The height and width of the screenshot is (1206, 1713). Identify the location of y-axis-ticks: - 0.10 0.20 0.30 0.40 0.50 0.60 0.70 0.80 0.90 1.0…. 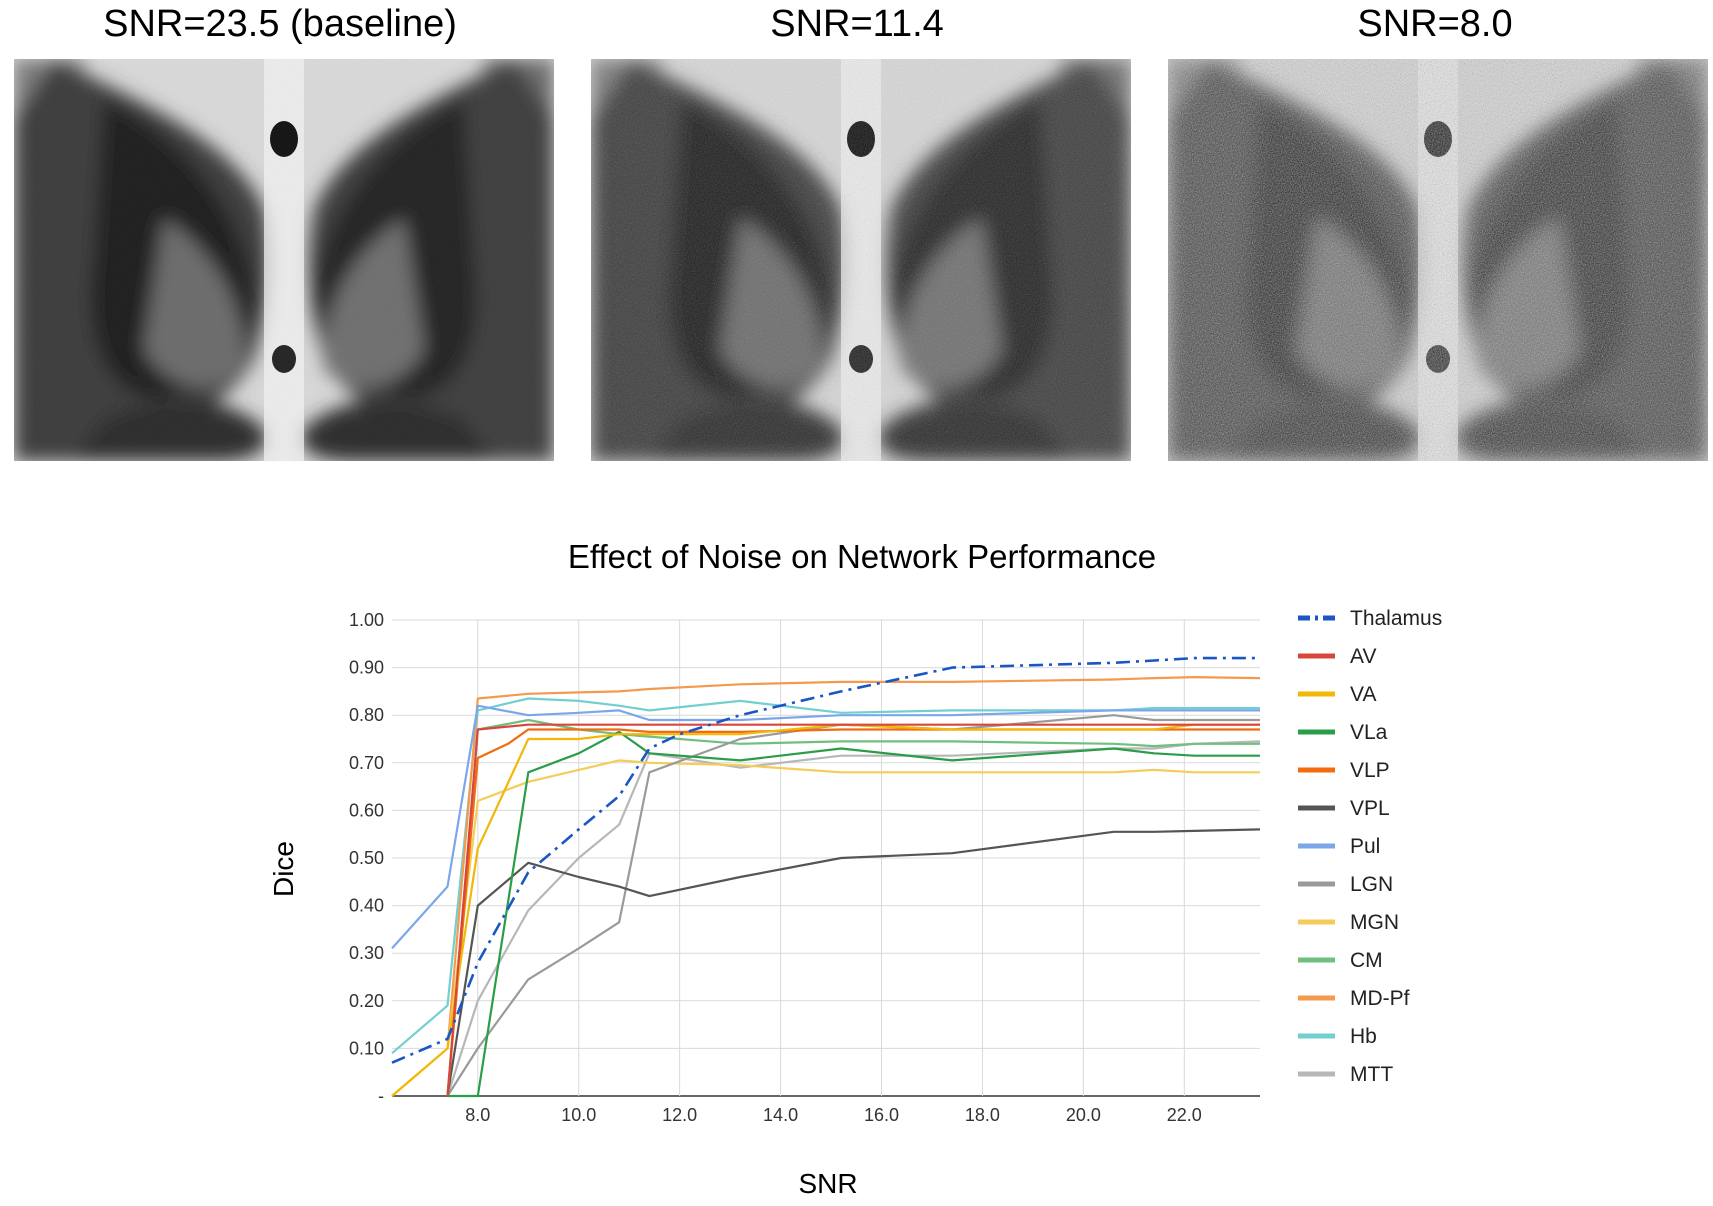
(366, 858).